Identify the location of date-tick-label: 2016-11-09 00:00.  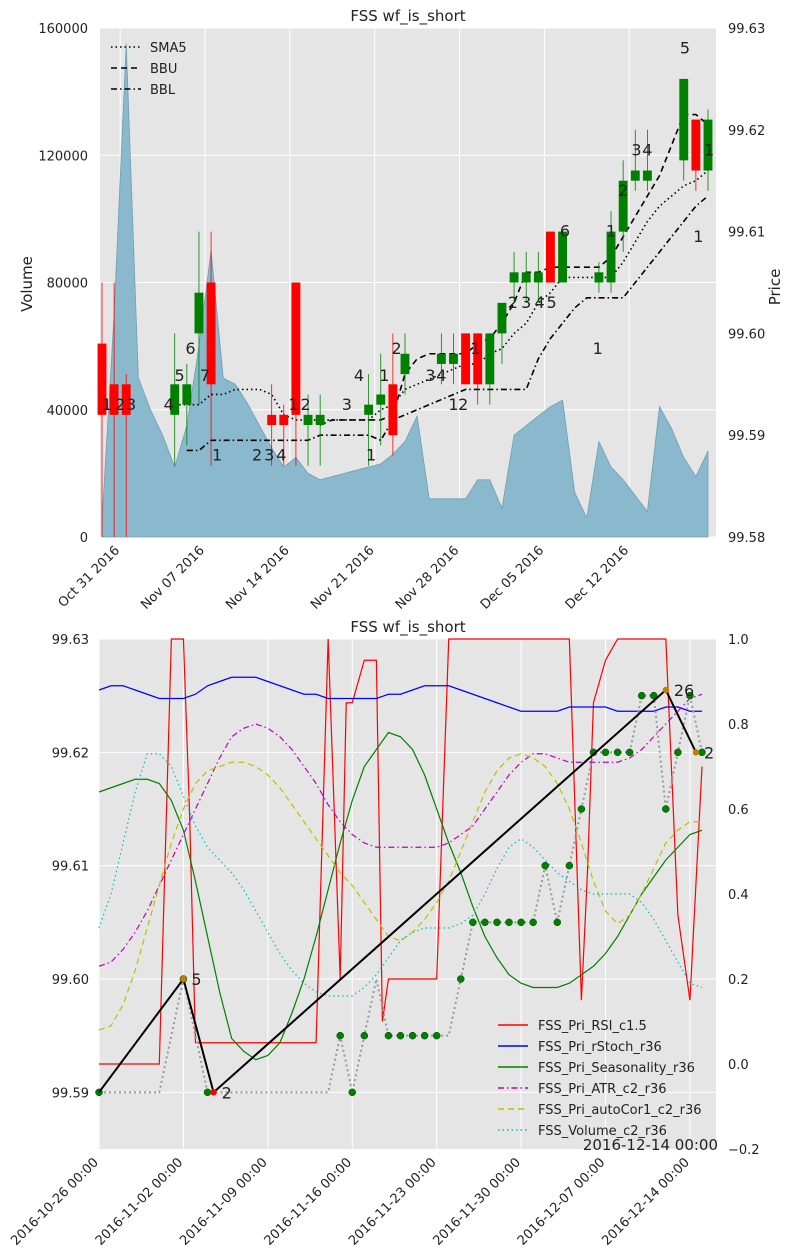
(223, 1201).